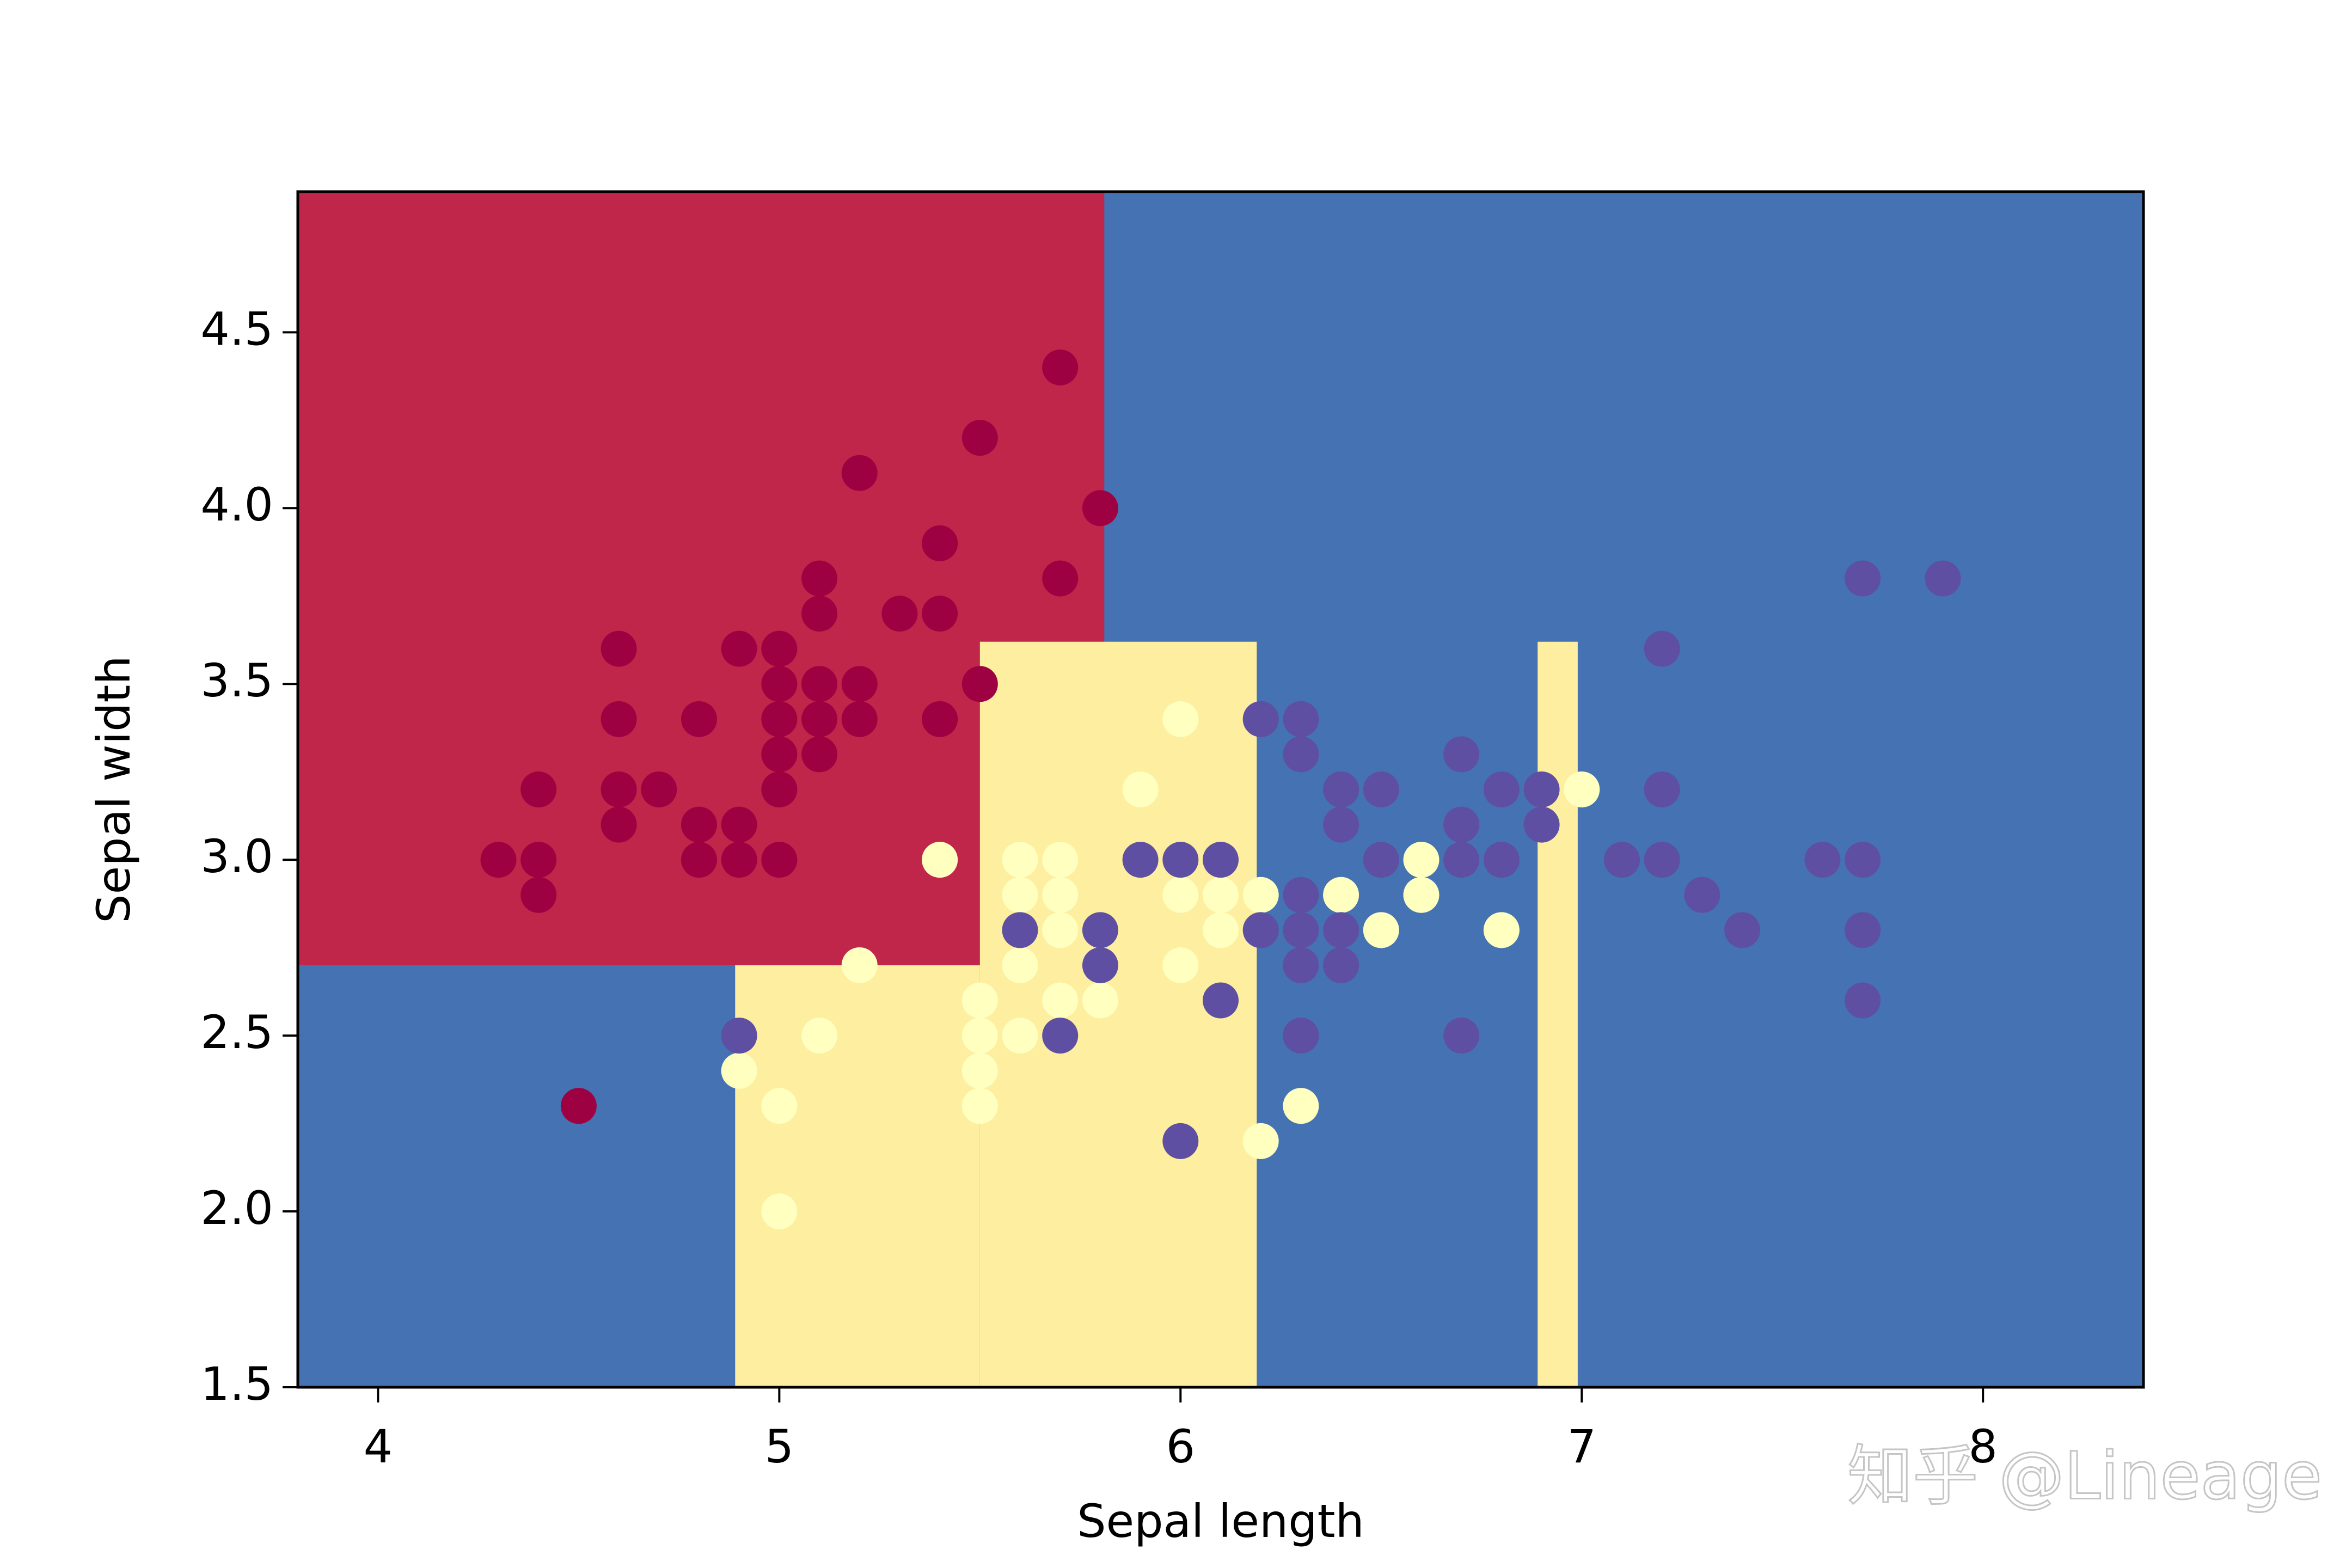 This screenshot has height=1568, width=2352. I want to click on y-tick-label: 4.0, so click(236, 504).